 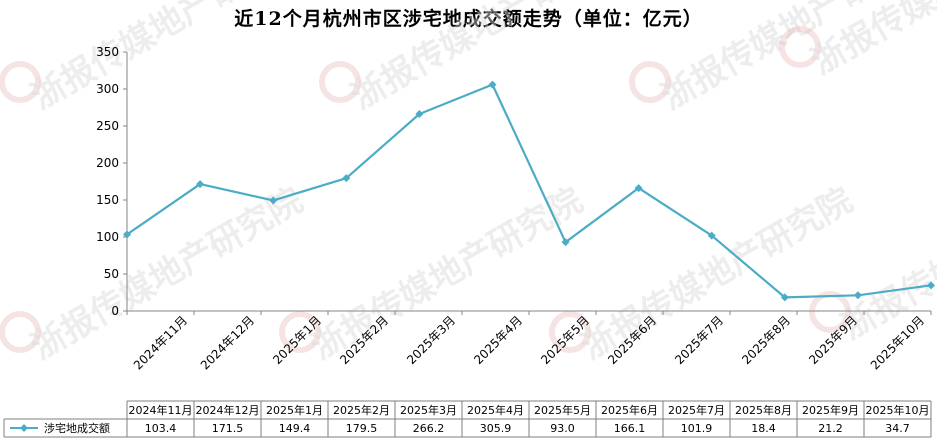 What do you see at coordinates (629, 410) in the screenshot?
I see `table-header-cell: 2025年6月` at bounding box center [629, 410].